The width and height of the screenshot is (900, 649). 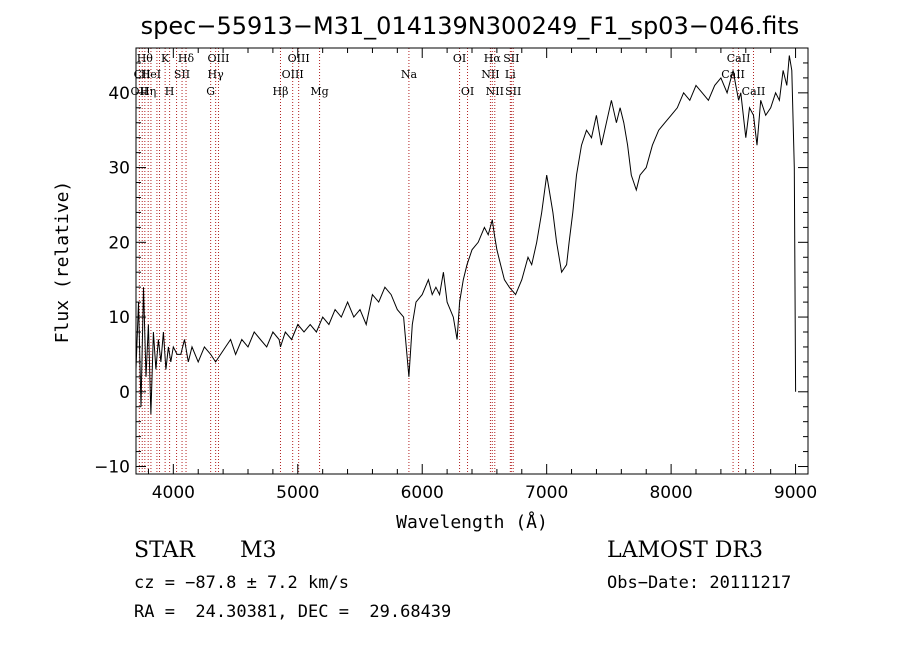 I want to click on emission-line-label: OII, so click(x=140, y=91).